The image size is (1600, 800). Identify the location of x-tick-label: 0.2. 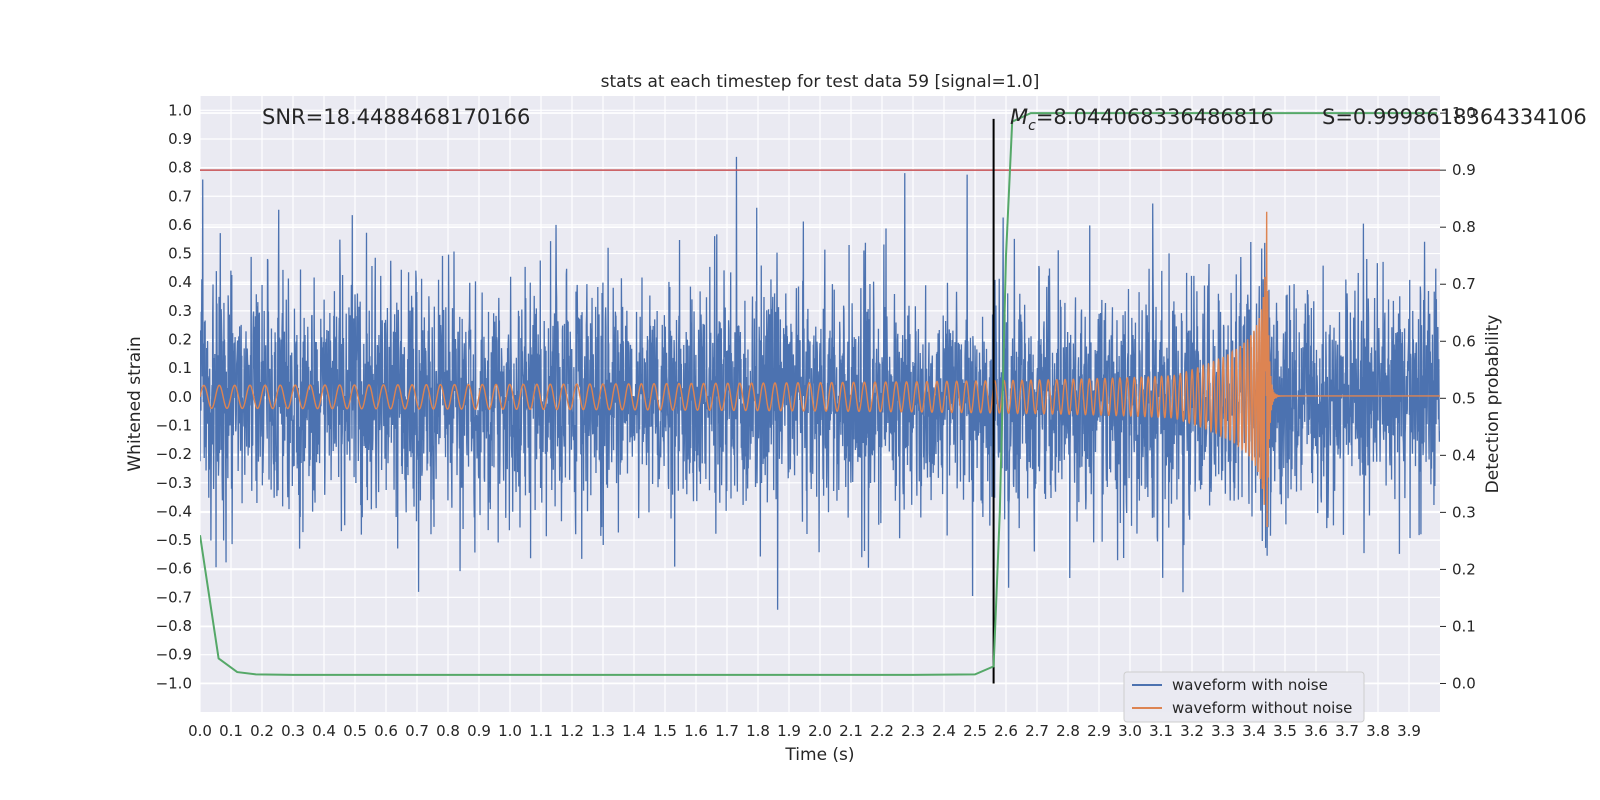
(262, 731).